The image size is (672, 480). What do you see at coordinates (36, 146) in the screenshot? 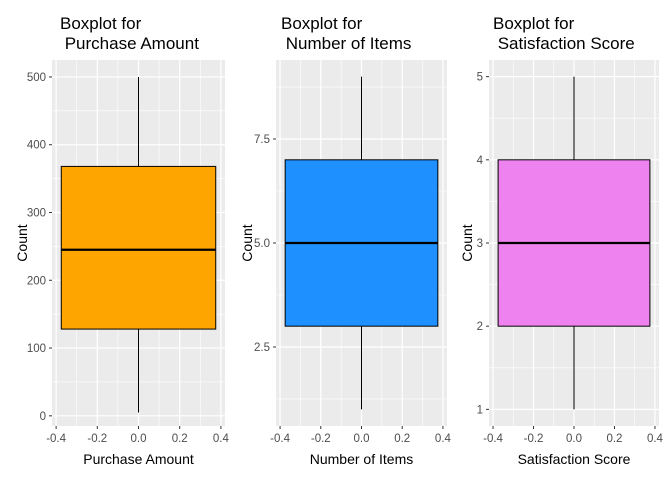
I see `y-tick-label: 400` at bounding box center [36, 146].